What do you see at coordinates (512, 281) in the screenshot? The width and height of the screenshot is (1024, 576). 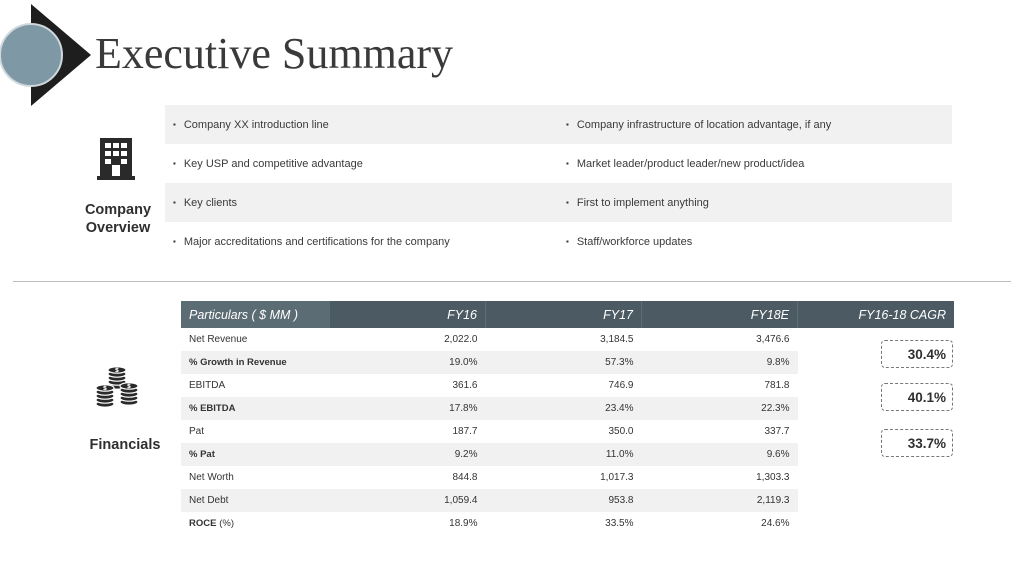 I see `section-divider` at bounding box center [512, 281].